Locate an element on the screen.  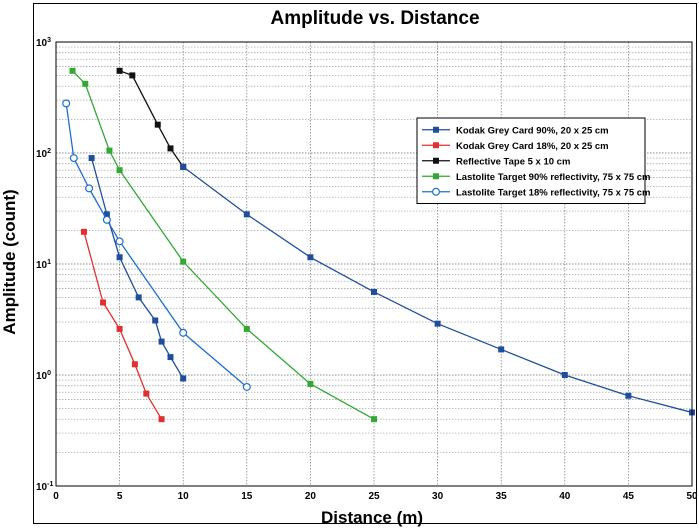
x-tick-label: 20 is located at coordinates (311, 496).